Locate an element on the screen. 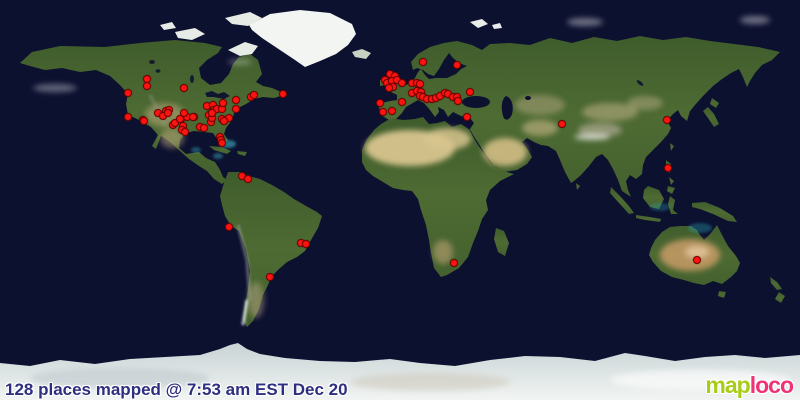 The width and height of the screenshot is (800, 400). taiwan is located at coordinates (672, 147).